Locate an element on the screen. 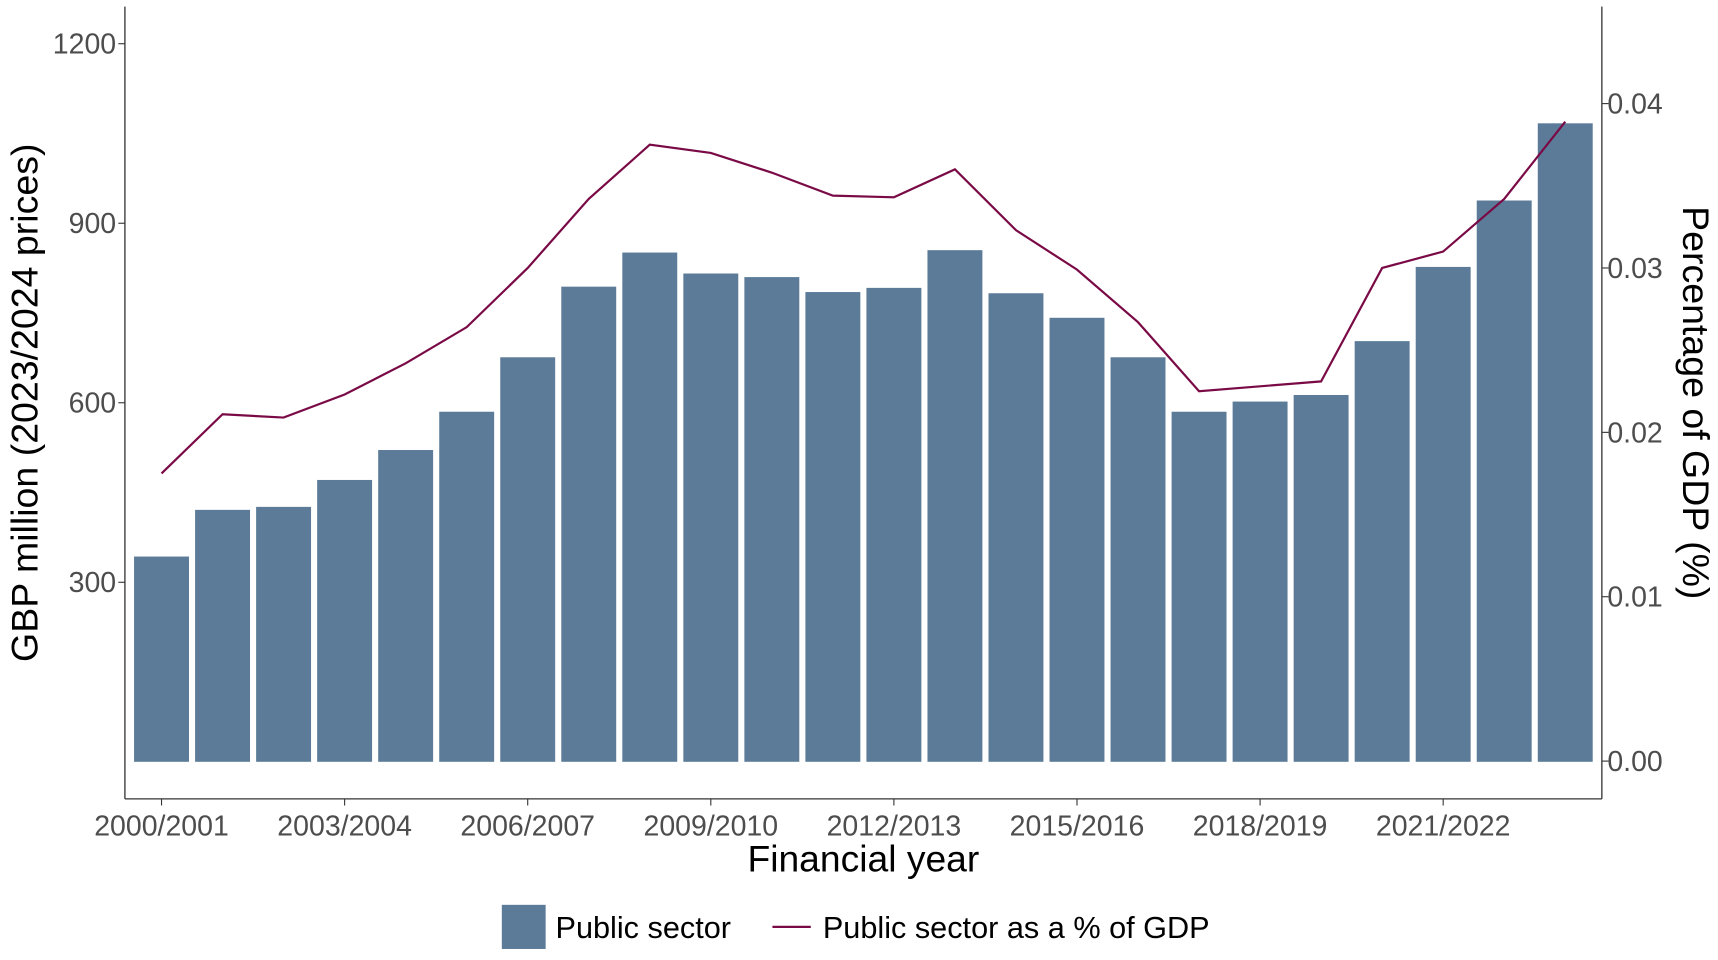 This screenshot has height=960, width=1718. bar-2010-2011 is located at coordinates (772, 519).